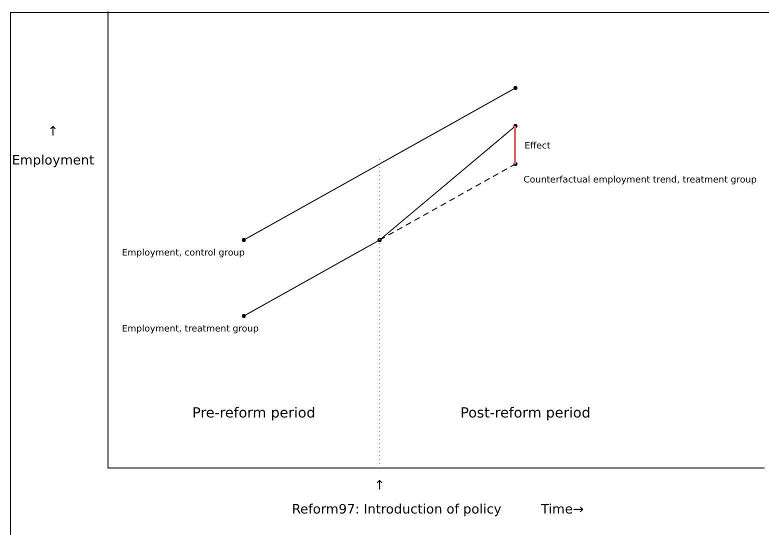 This screenshot has height=535, width=769. Describe the element at coordinates (537, 146) in the screenshot. I see `annotation: Effect` at that location.